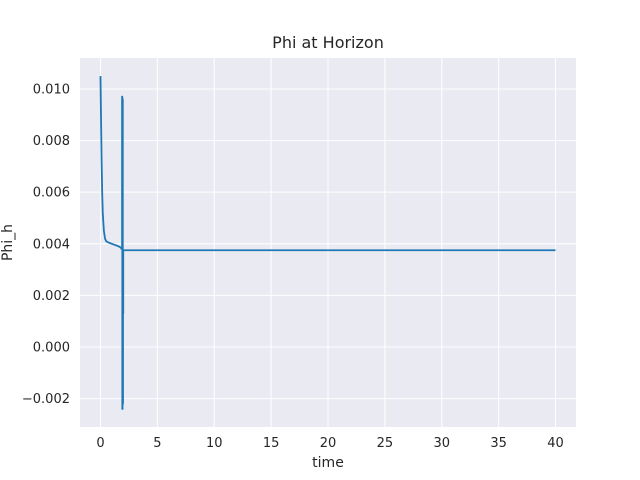  I want to click on y-axis-label: Phi_h, so click(8, 242).